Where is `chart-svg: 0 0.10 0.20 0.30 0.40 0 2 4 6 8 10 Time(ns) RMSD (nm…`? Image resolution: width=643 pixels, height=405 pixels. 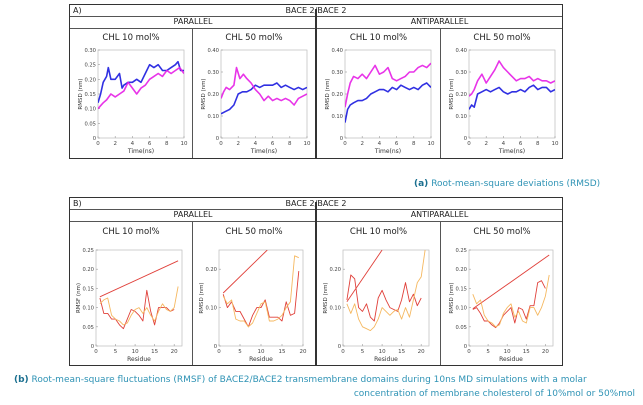 chart-svg: 0 0.10 0.20 0.30 0.40 0 2 4 6 8 10 Time(ns) RMSD (nm… is located at coordinates (380, 101).